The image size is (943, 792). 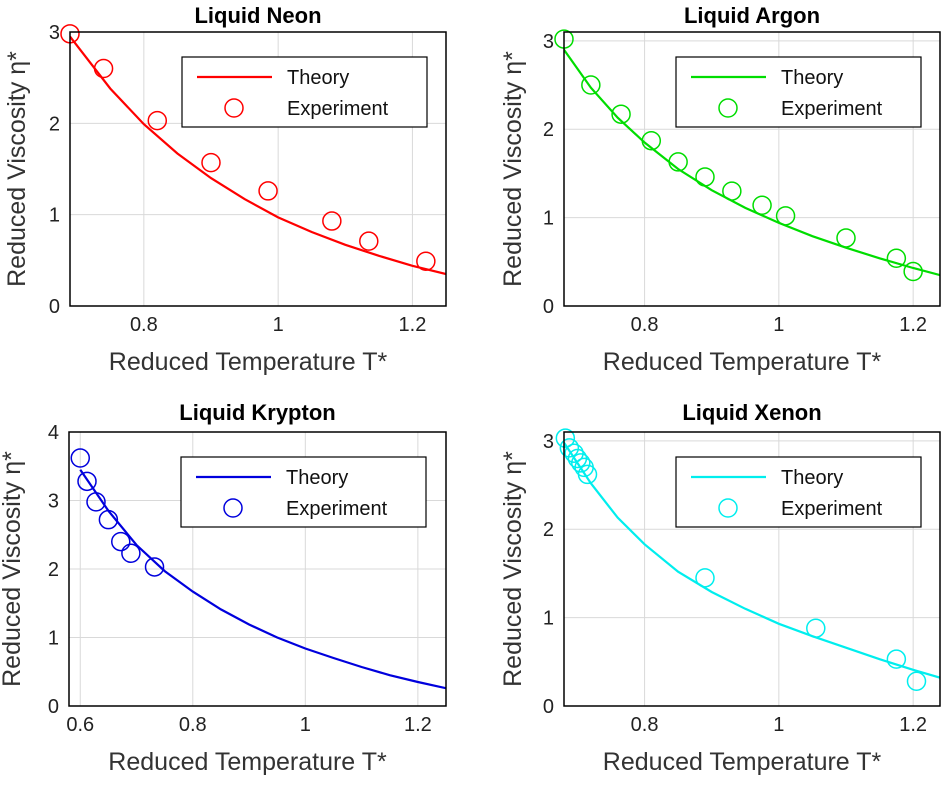 What do you see at coordinates (53, 433) in the screenshot?
I see `y-tick-label: 4` at bounding box center [53, 433].